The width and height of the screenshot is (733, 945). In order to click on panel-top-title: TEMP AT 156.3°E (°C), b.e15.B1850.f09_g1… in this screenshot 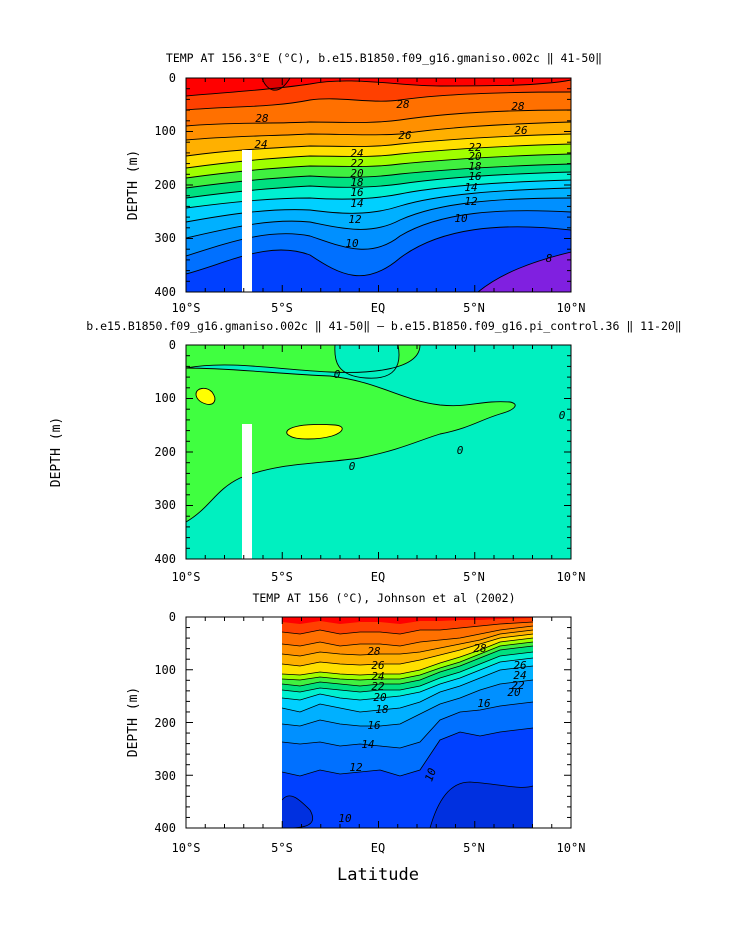, I will do `click(384, 58)`.